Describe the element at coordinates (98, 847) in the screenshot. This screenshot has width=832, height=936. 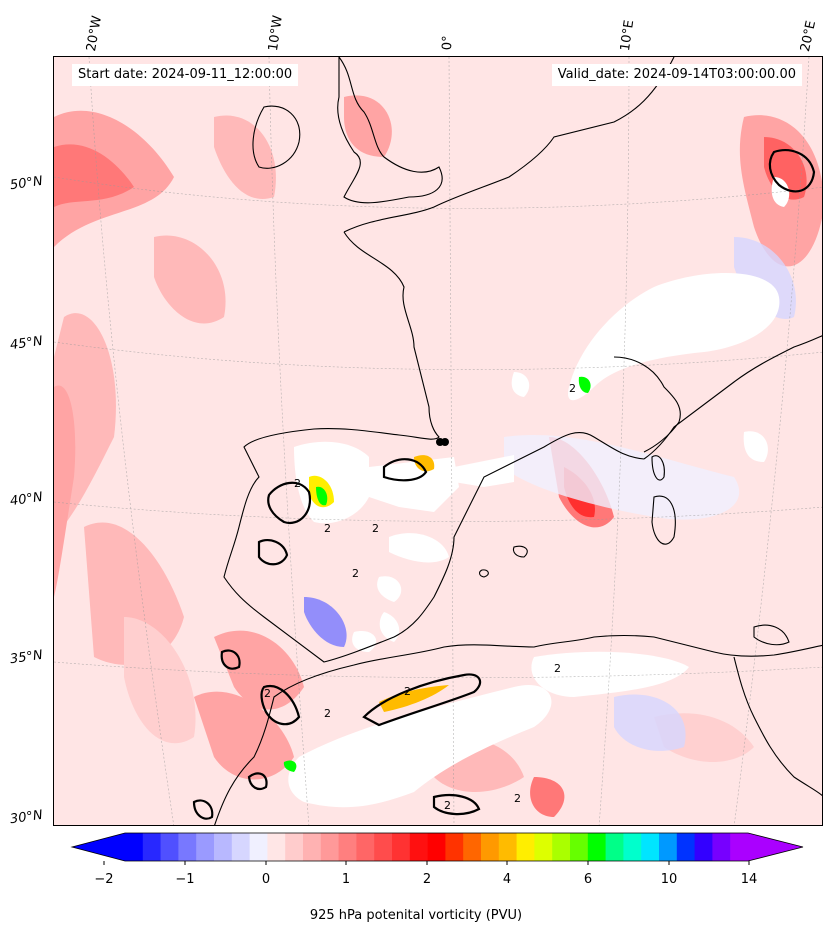
I see `colorbar-extend-min` at that location.